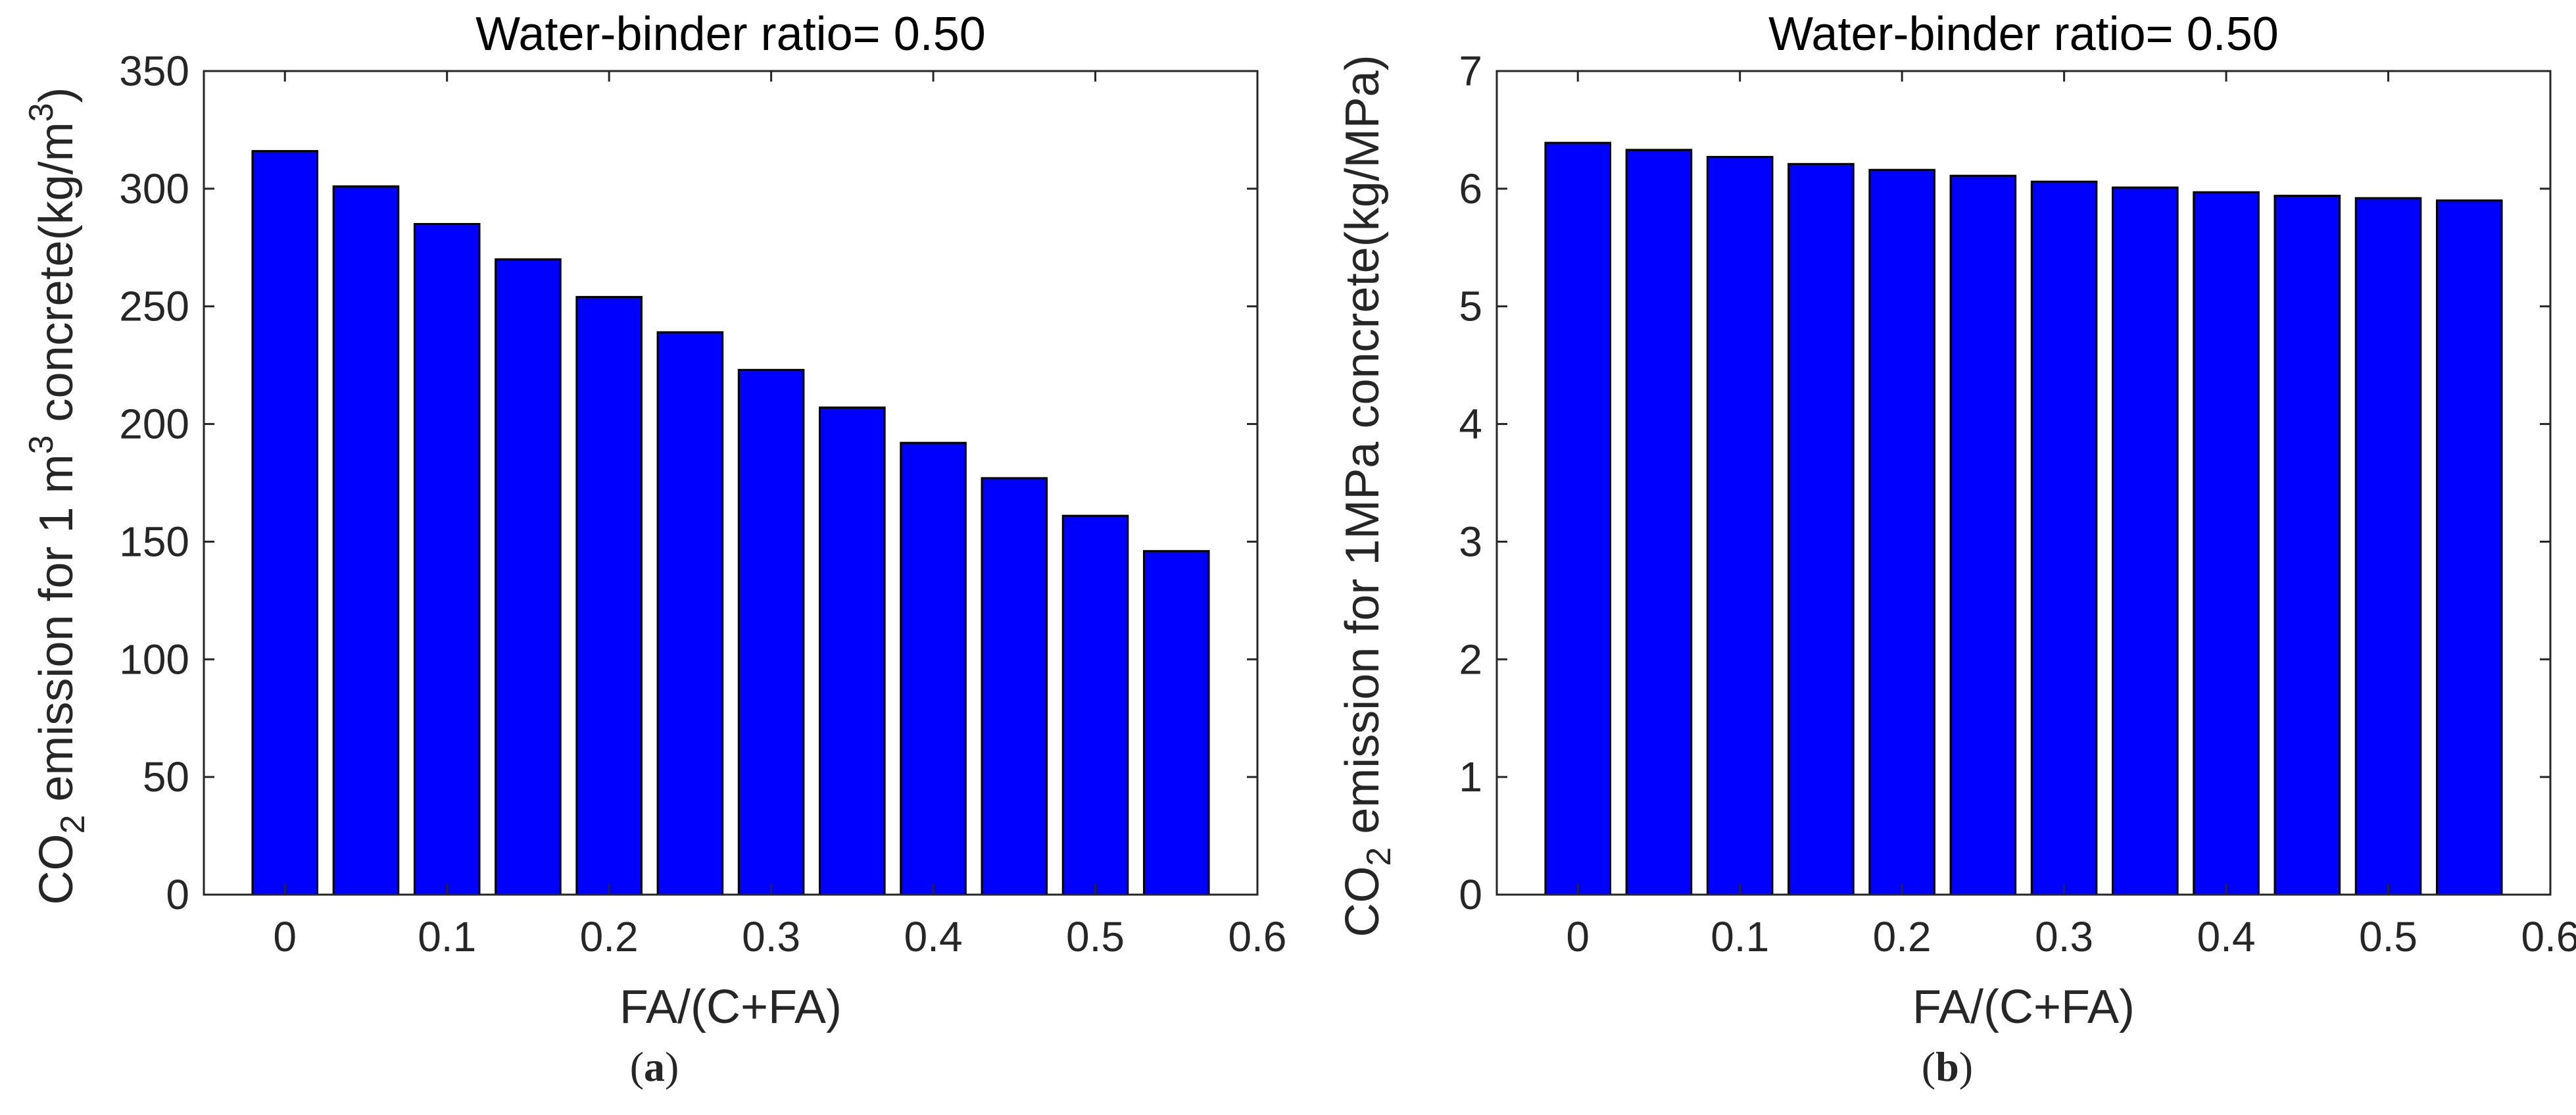 This screenshot has height=1115, width=2576. What do you see at coordinates (154, 541) in the screenshot?
I see `y-tick-label: 150` at bounding box center [154, 541].